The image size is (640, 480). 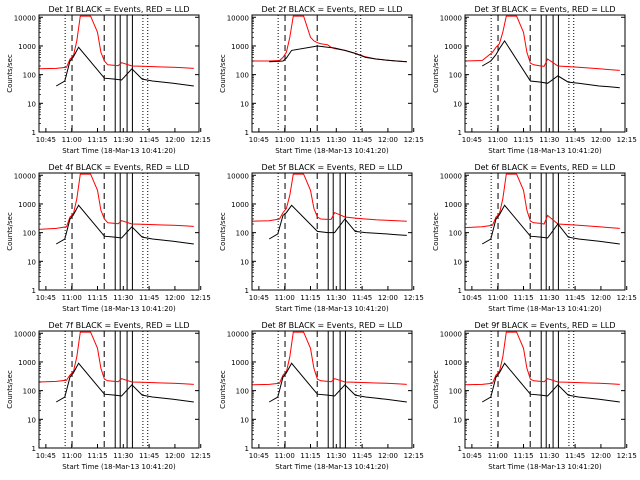 I want to click on panel-title: Det 8f BLACK = Events, RED = LLD, so click(x=331, y=325).